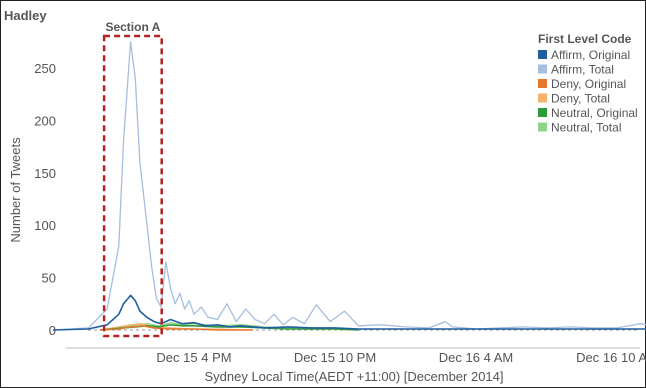 The image size is (646, 388). Describe the element at coordinates (586, 128) in the screenshot. I see `legend-label-neutral-total: Neutral, Total` at that location.